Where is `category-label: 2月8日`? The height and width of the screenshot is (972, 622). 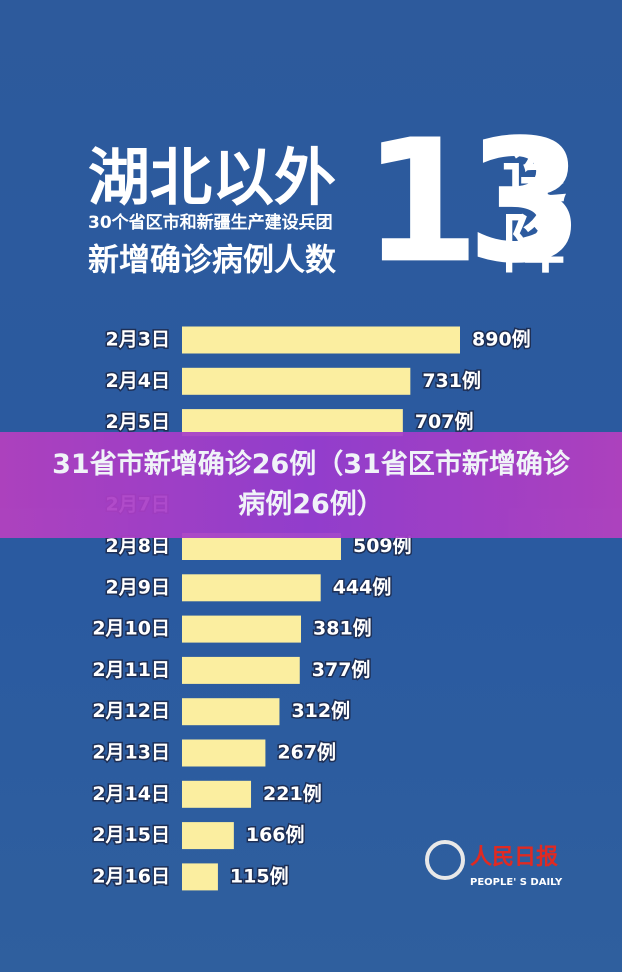
category-label: 2月8日 is located at coordinates (138, 546).